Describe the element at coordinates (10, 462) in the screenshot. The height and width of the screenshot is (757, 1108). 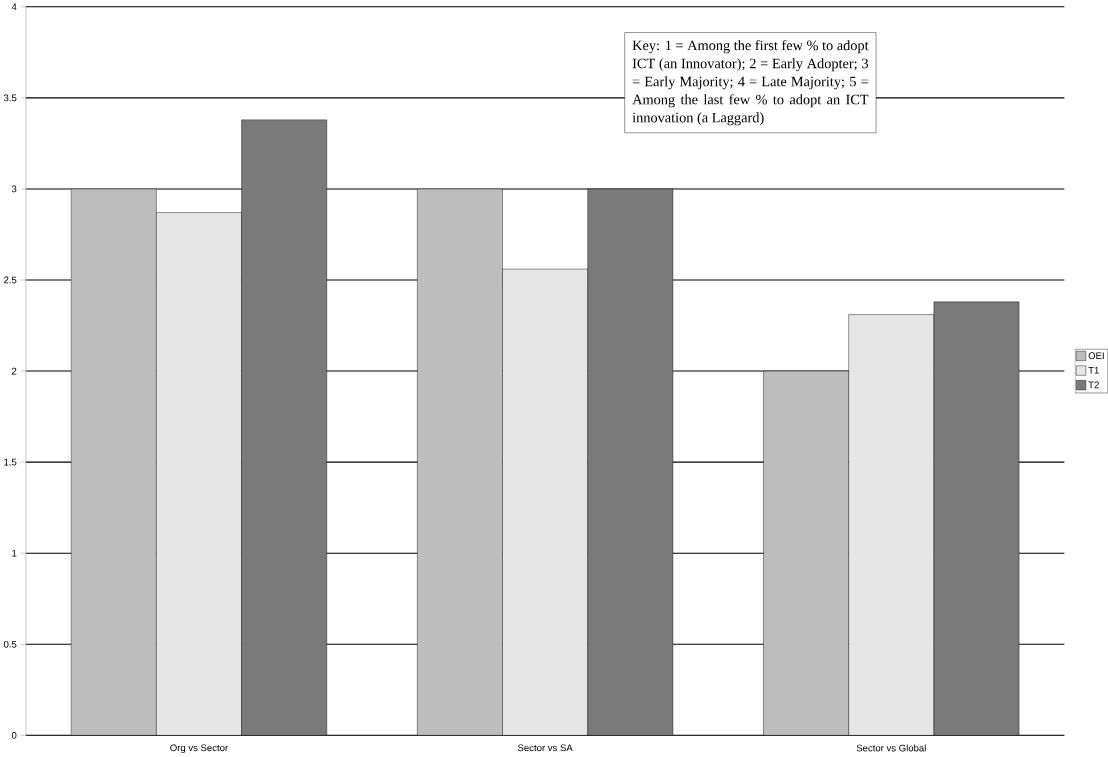
I see `y-tick-label: 1.5` at that location.